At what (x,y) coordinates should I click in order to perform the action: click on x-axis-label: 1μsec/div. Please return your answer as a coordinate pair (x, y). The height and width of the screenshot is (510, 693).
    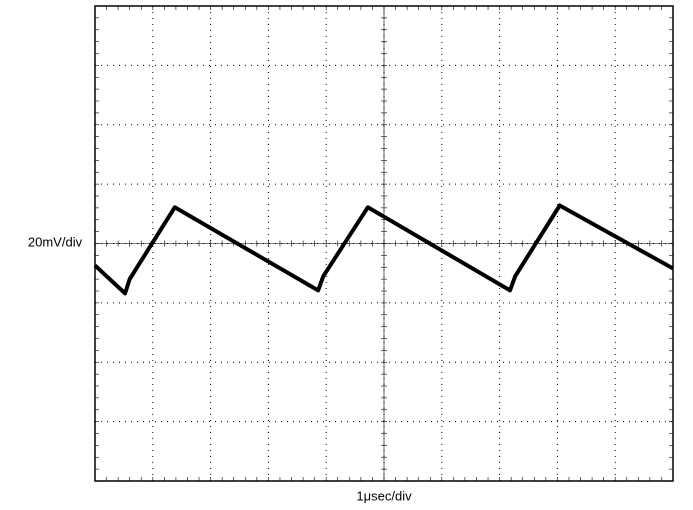
    Looking at the image, I should click on (384, 495).